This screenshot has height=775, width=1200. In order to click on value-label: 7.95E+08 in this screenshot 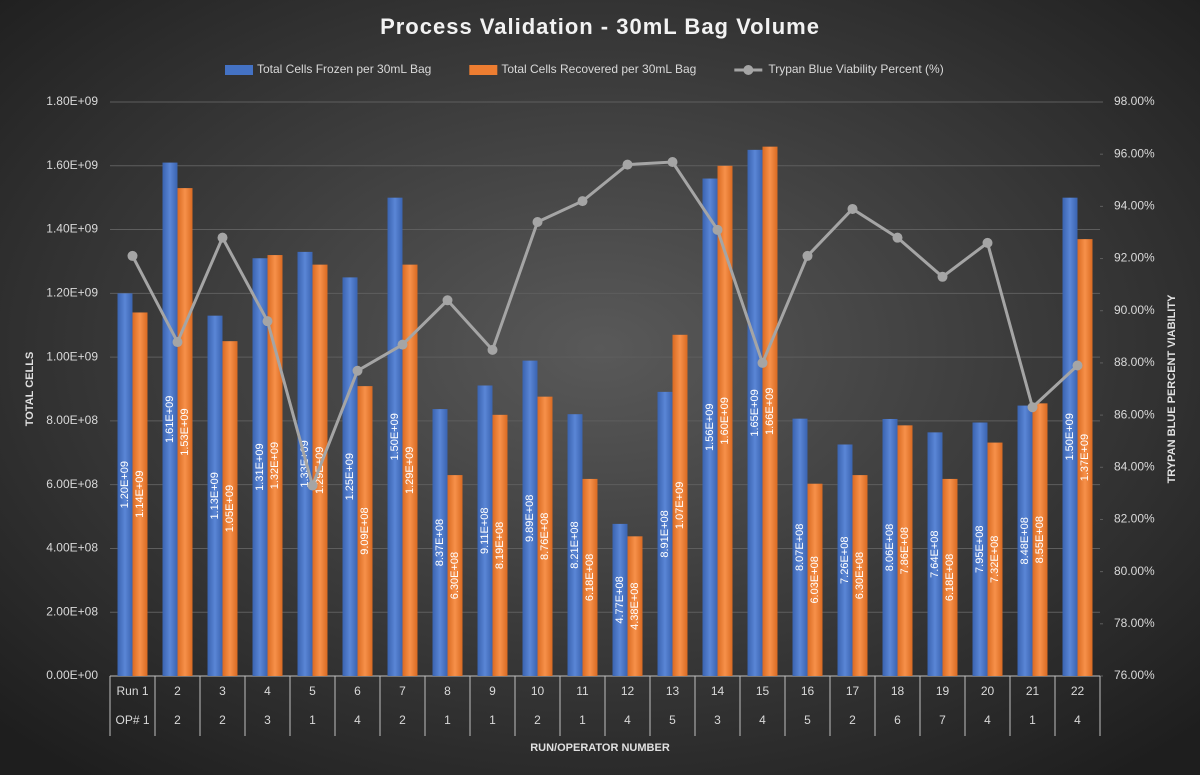, I will do `click(980, 549)`.